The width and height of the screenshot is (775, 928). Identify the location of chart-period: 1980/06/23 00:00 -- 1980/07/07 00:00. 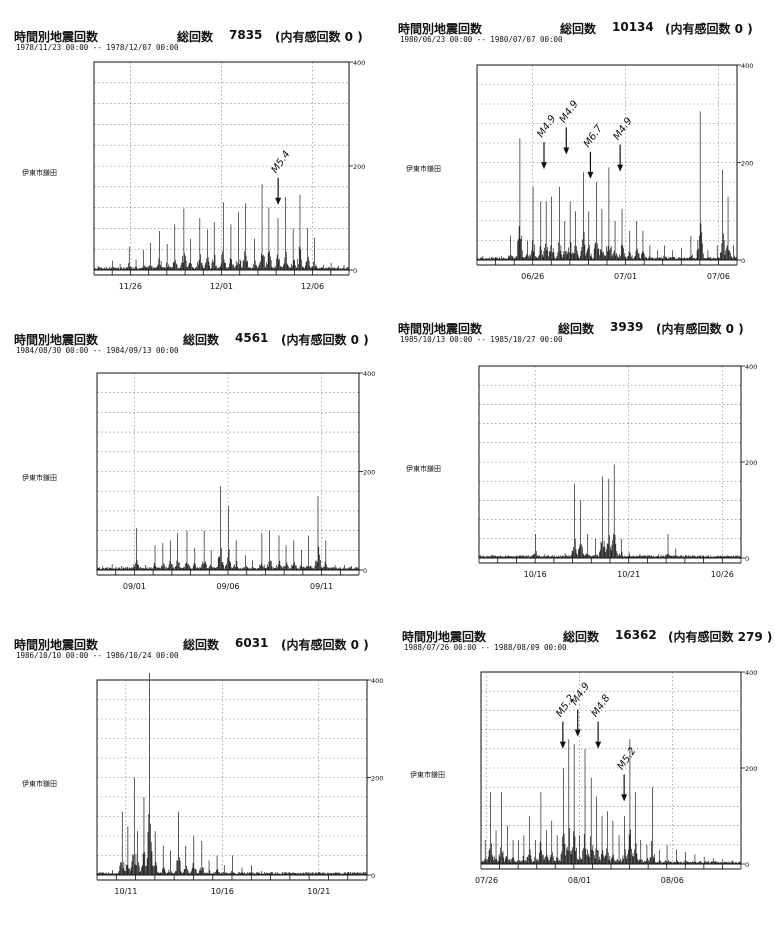
(481, 39).